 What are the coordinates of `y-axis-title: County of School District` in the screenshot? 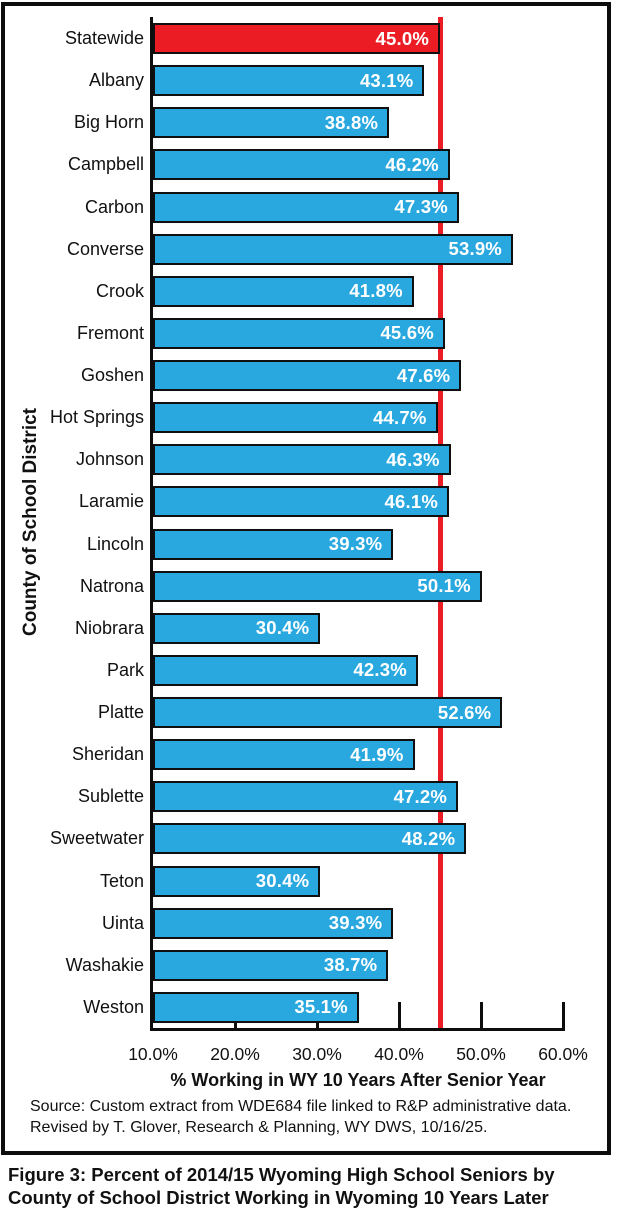 It's located at (30, 522).